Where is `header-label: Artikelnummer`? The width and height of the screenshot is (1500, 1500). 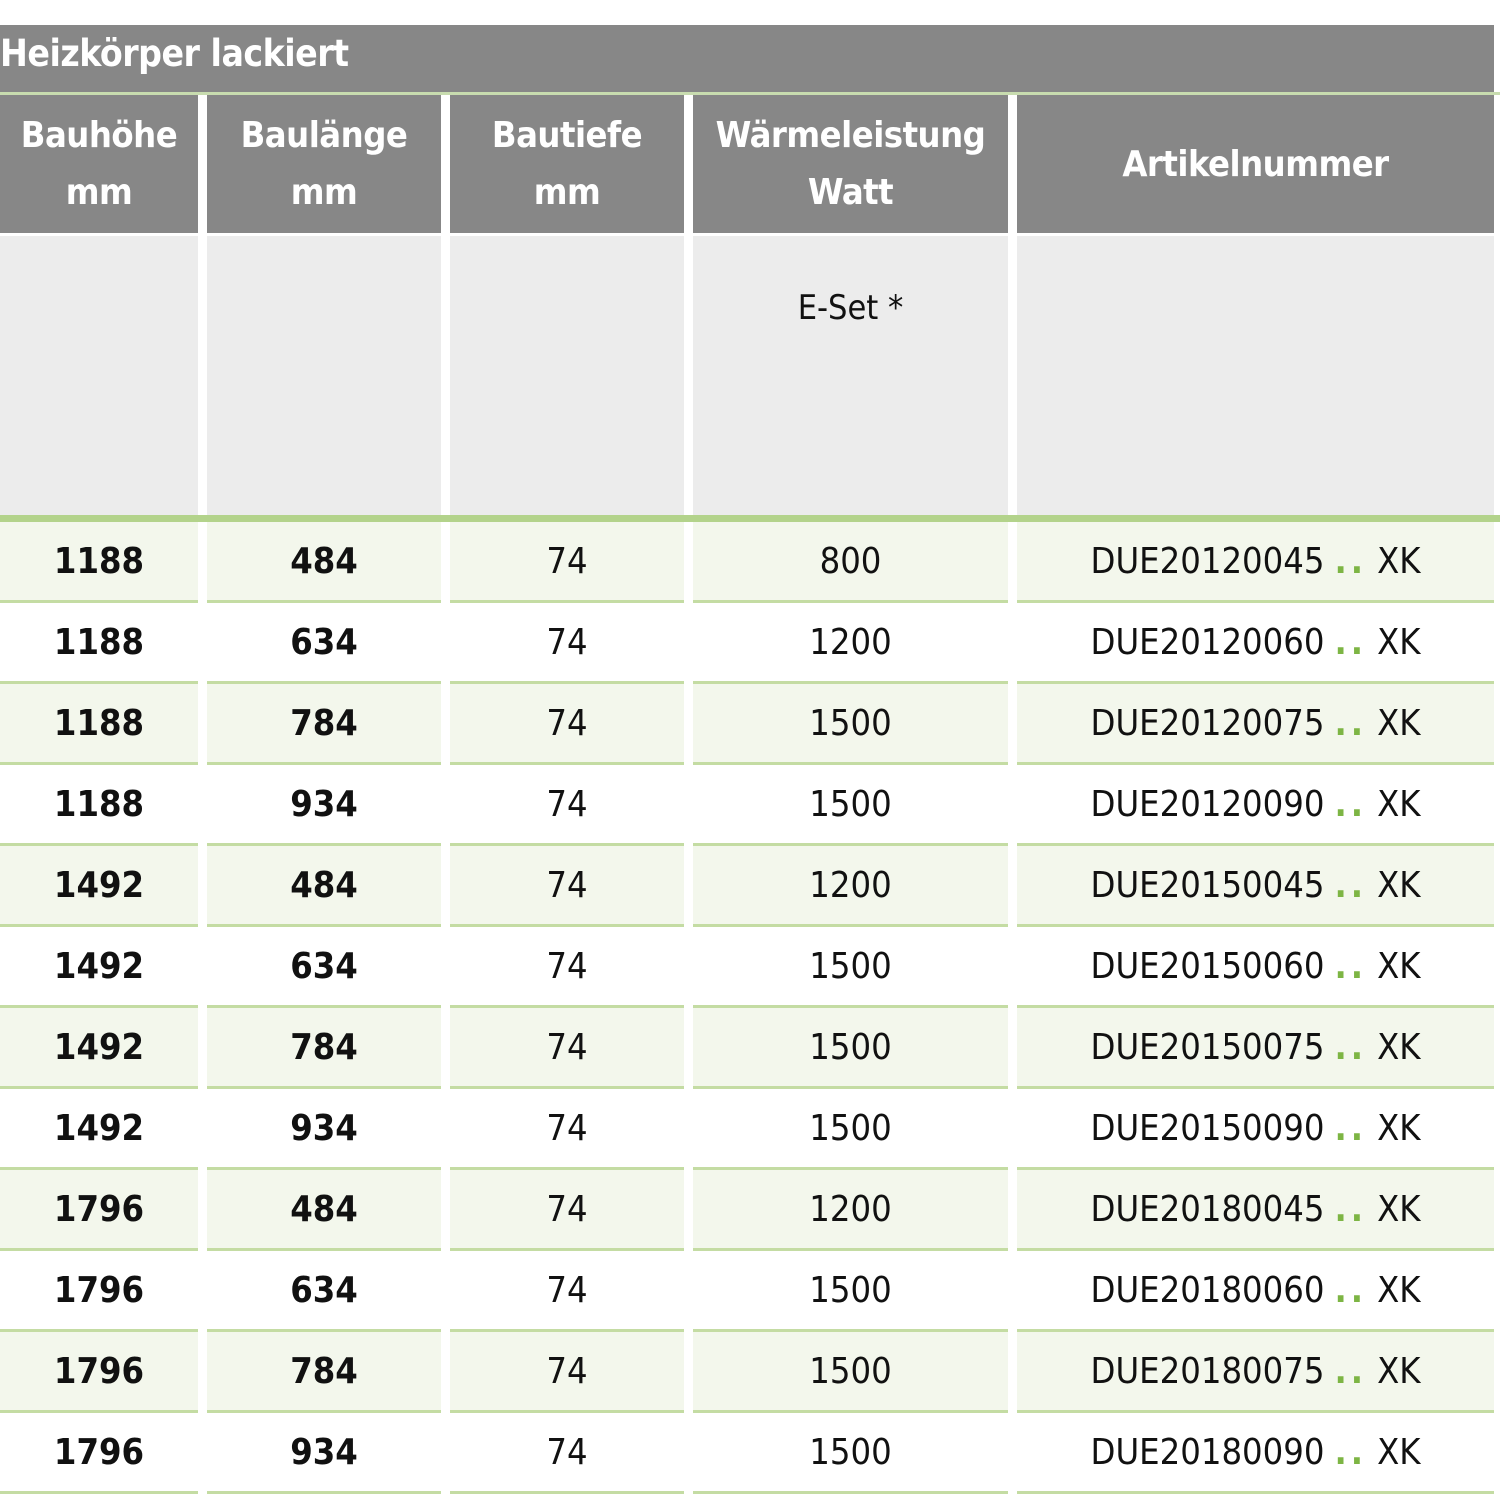 header-label: Artikelnummer is located at coordinates (1255, 164).